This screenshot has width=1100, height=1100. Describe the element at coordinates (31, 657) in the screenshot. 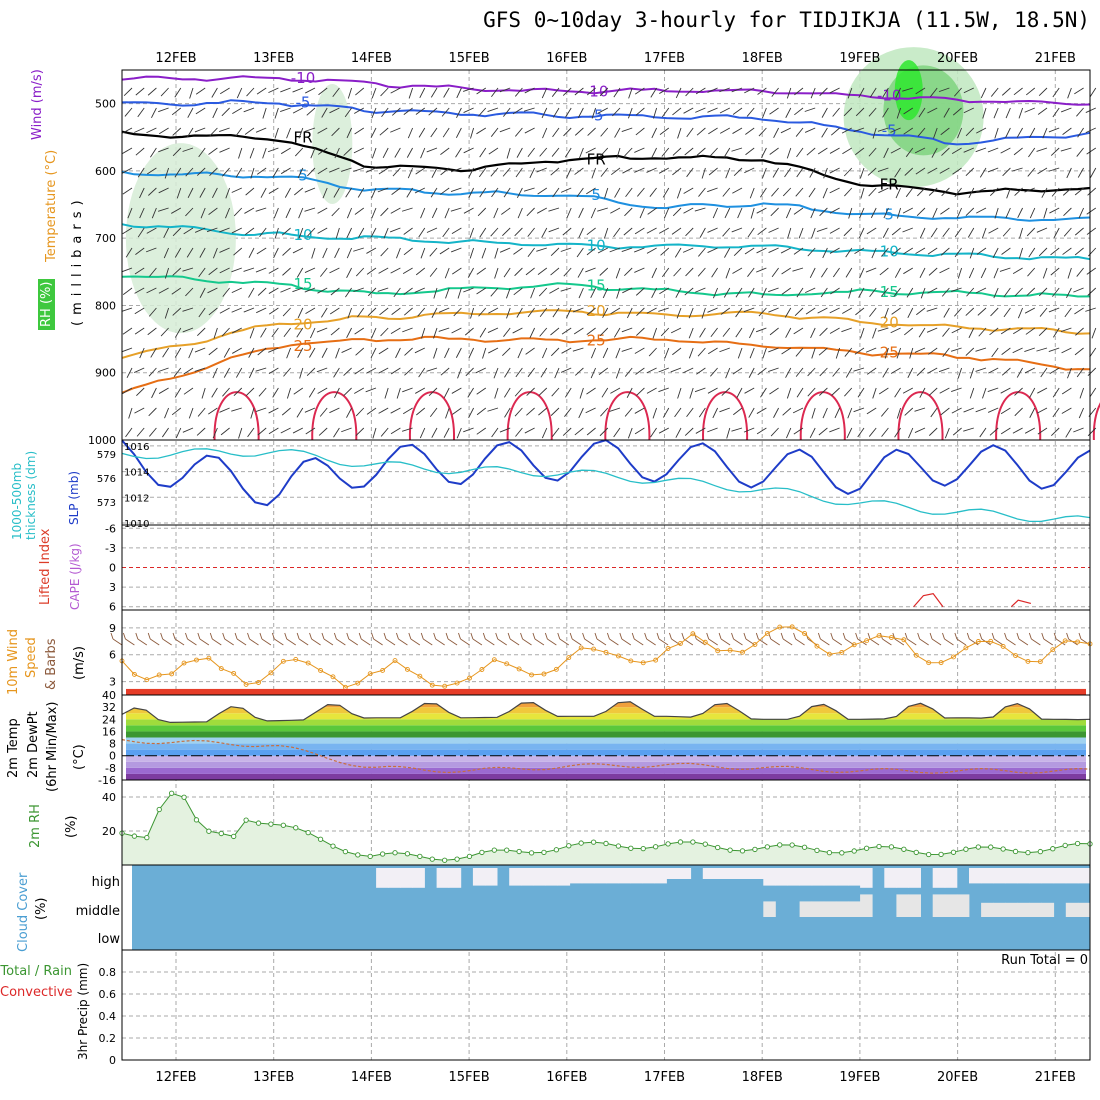

I see `wind10m-speed-label: Speed` at that location.